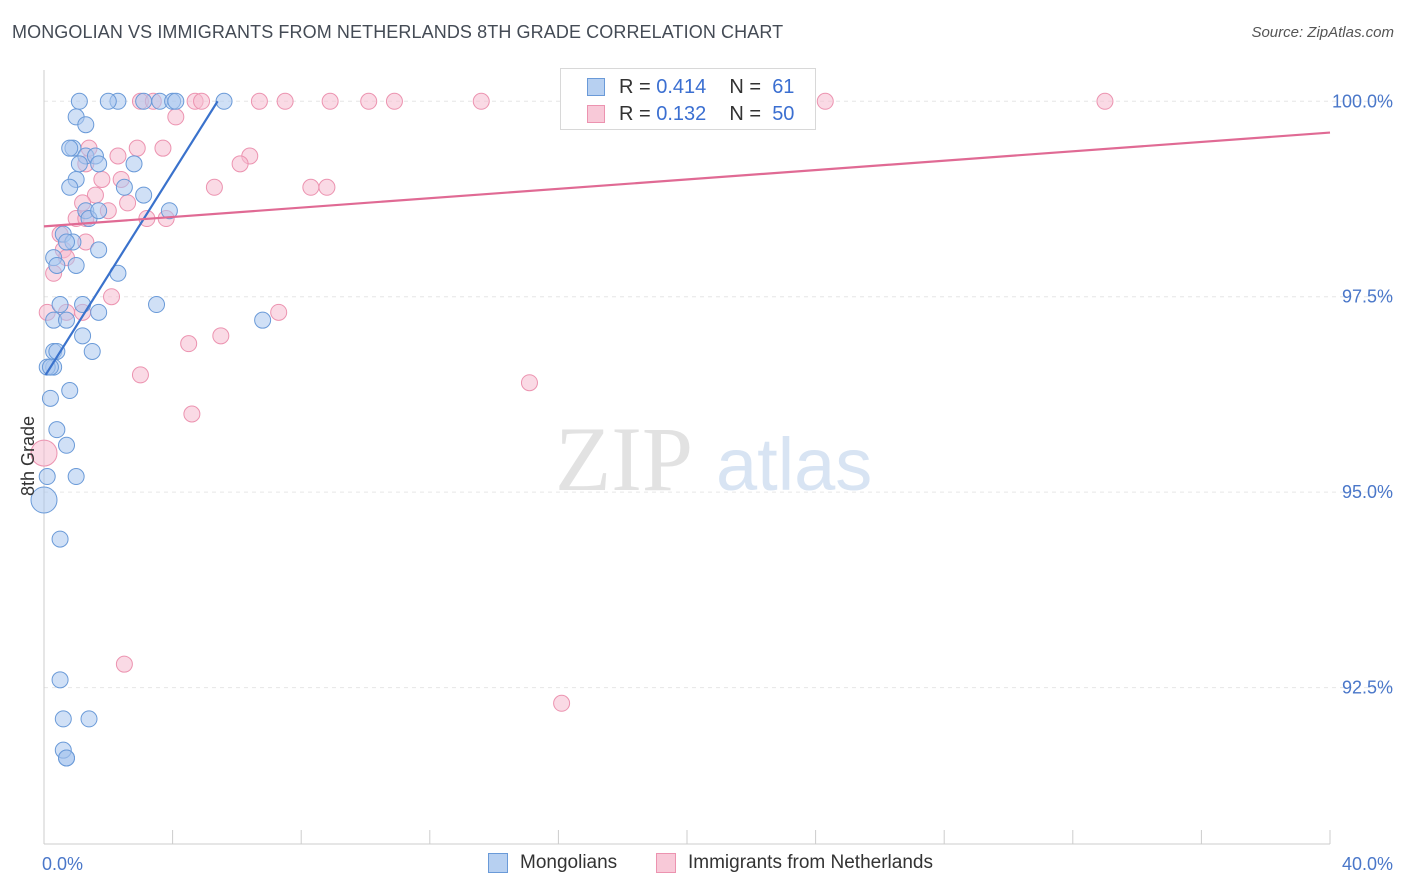  Describe the element at coordinates (783, 113) in the screenshot. I see `legend-n-value: 50` at that location.